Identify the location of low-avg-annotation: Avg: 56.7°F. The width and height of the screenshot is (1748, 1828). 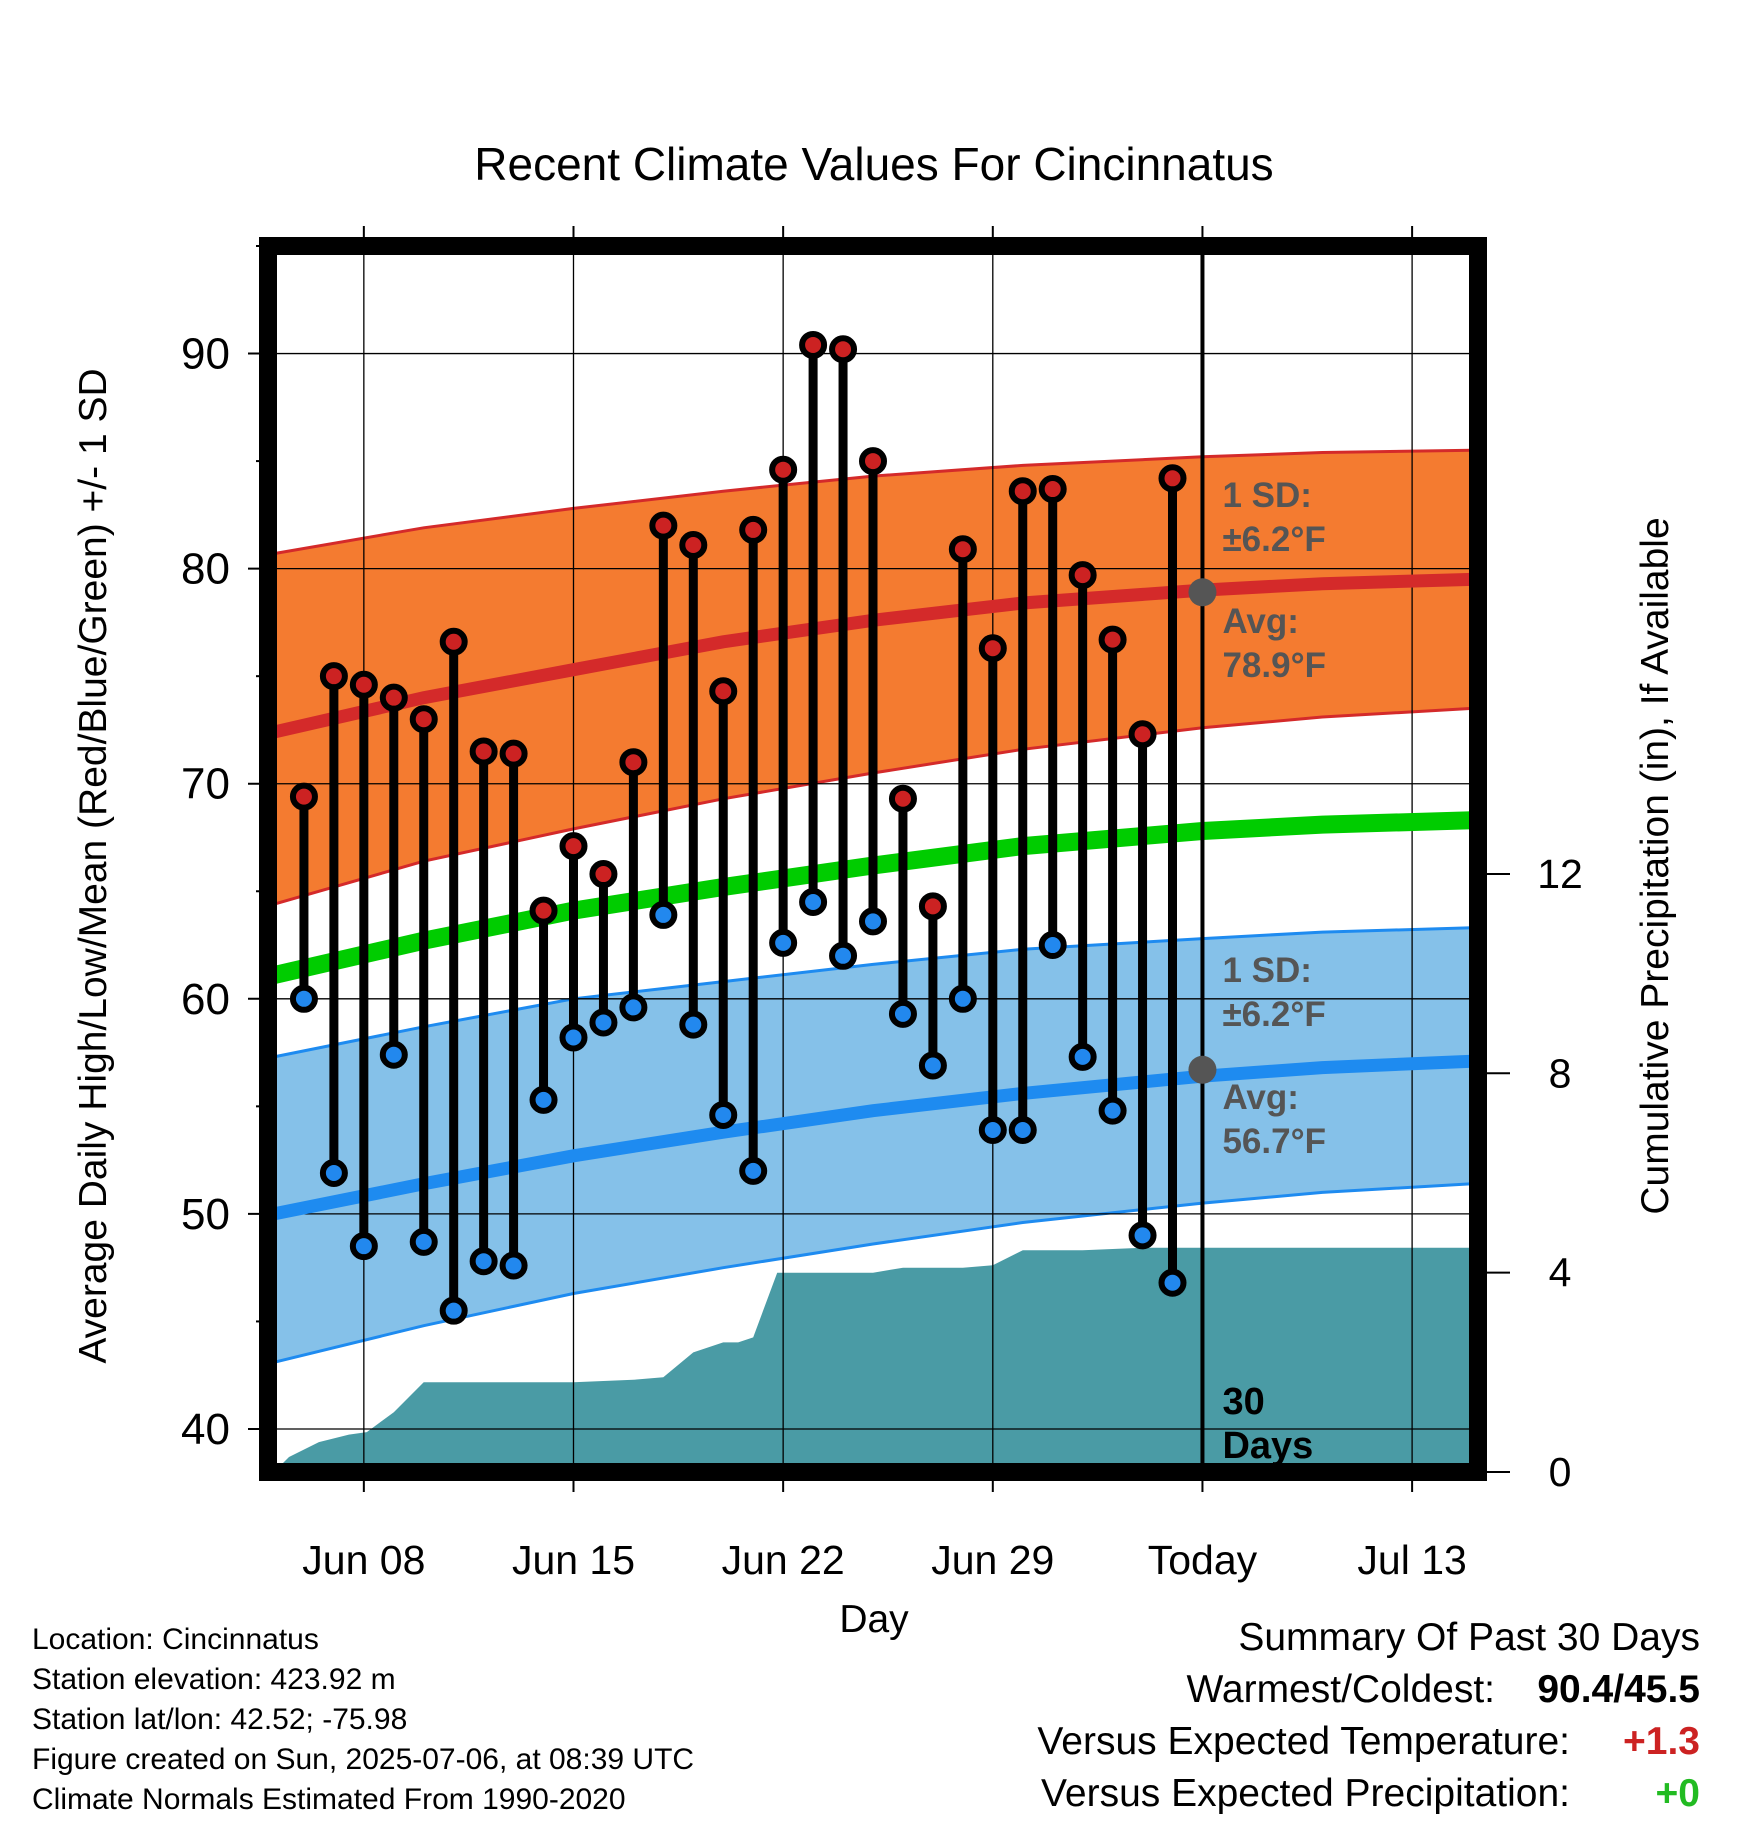
(1274, 1119).